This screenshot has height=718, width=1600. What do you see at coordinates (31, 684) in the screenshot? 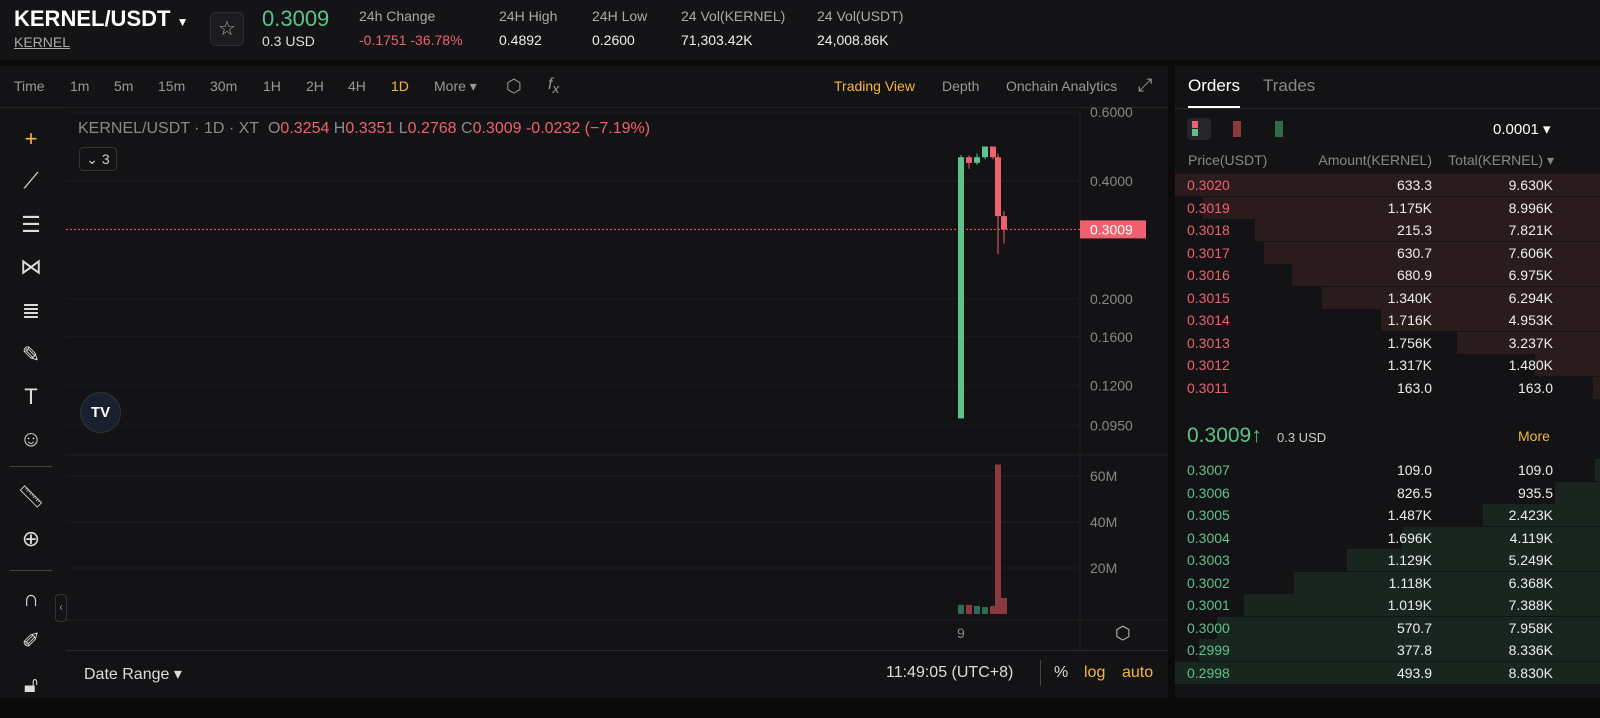
I see `lock-icon: 🔓︎` at bounding box center [31, 684].